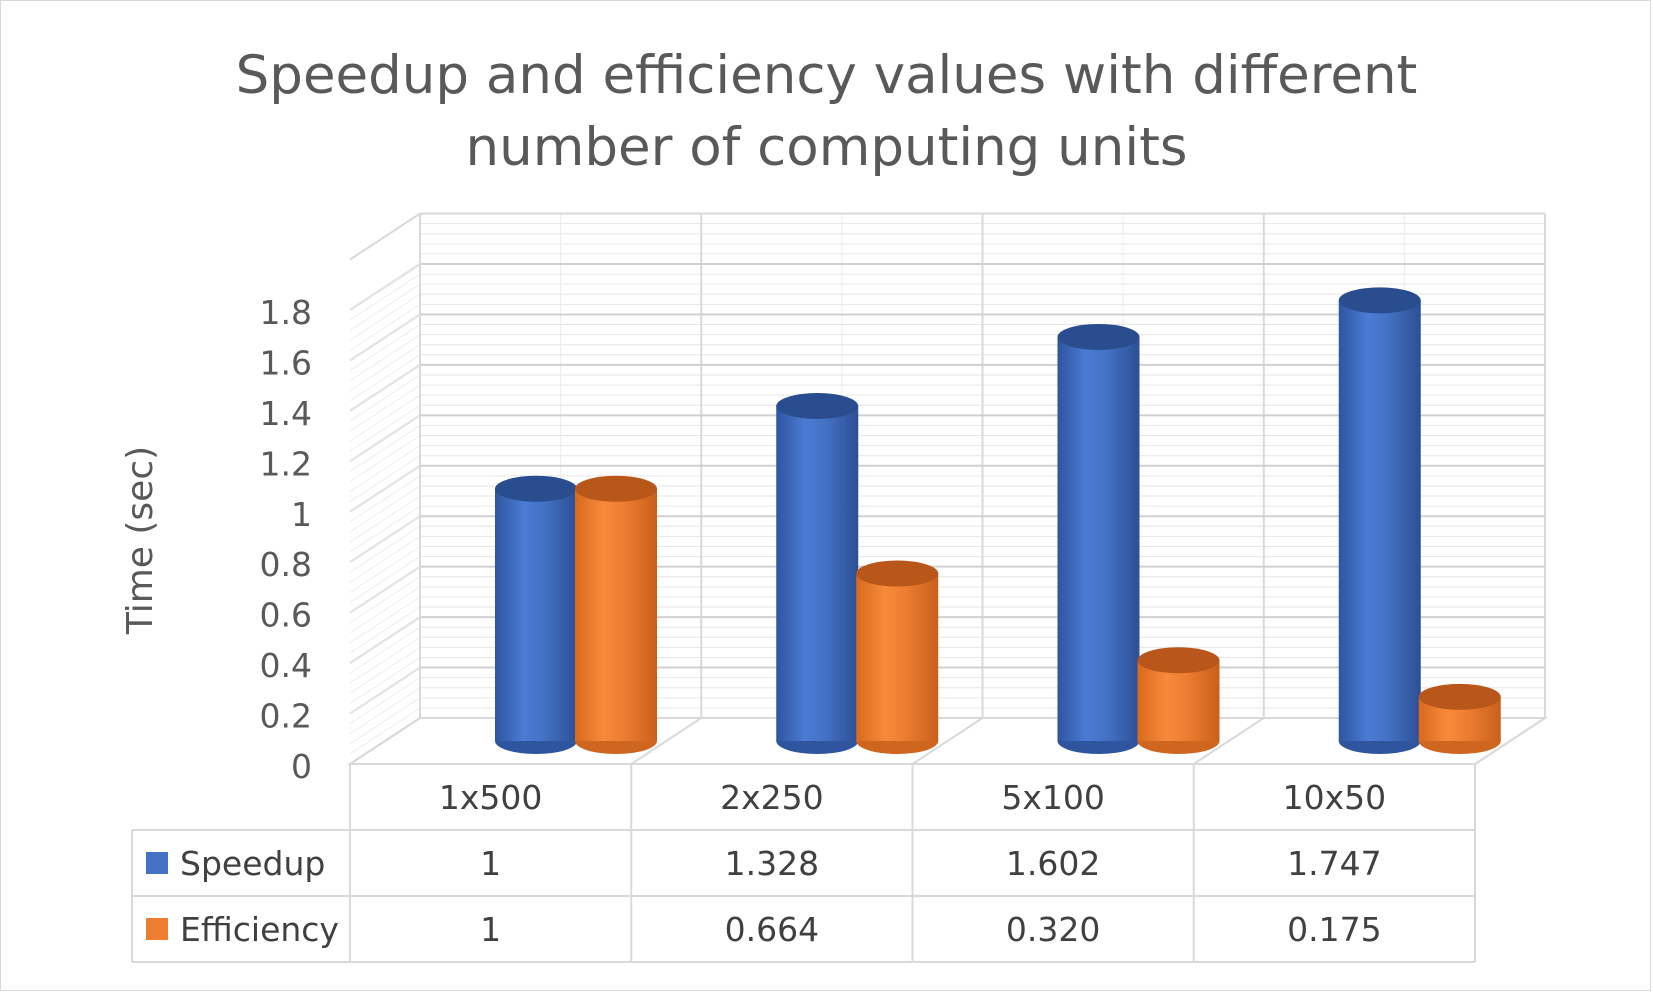 The image size is (1653, 993). Describe the element at coordinates (157, 863) in the screenshot. I see `legend-key-speedup` at that location.